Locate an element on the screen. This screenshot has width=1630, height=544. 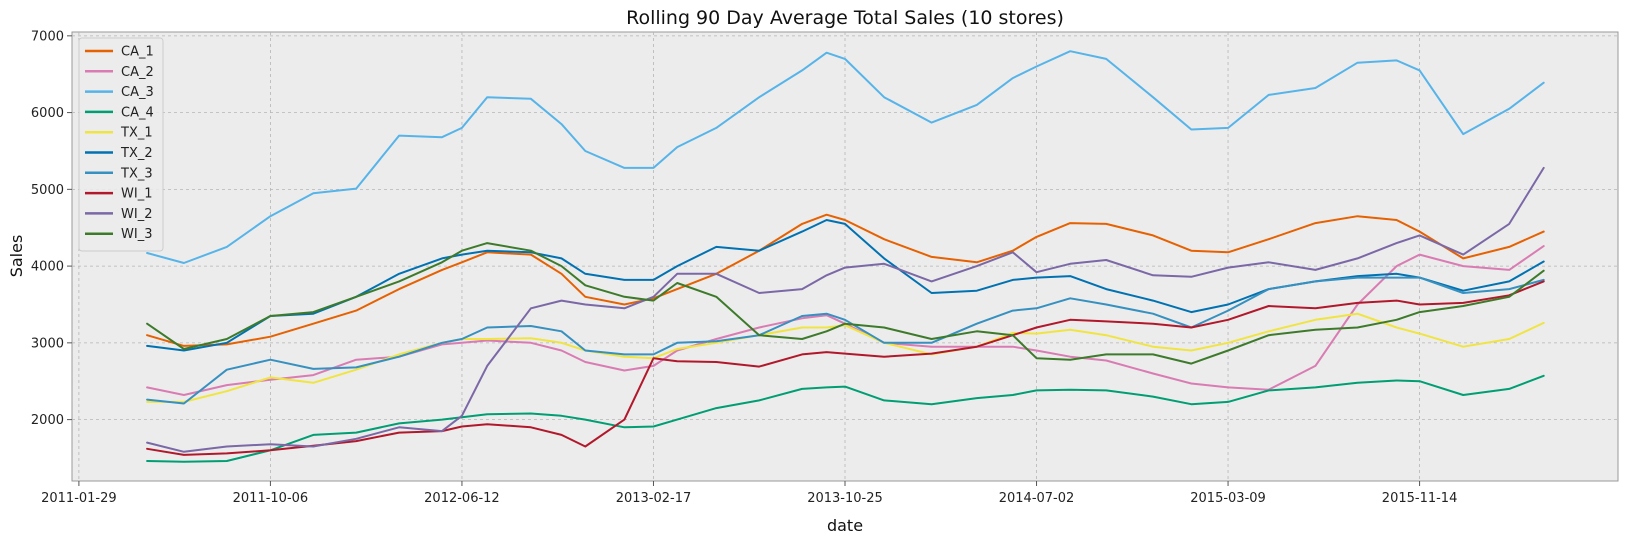
x-tick-label: 2013-02-17 is located at coordinates (654, 498).